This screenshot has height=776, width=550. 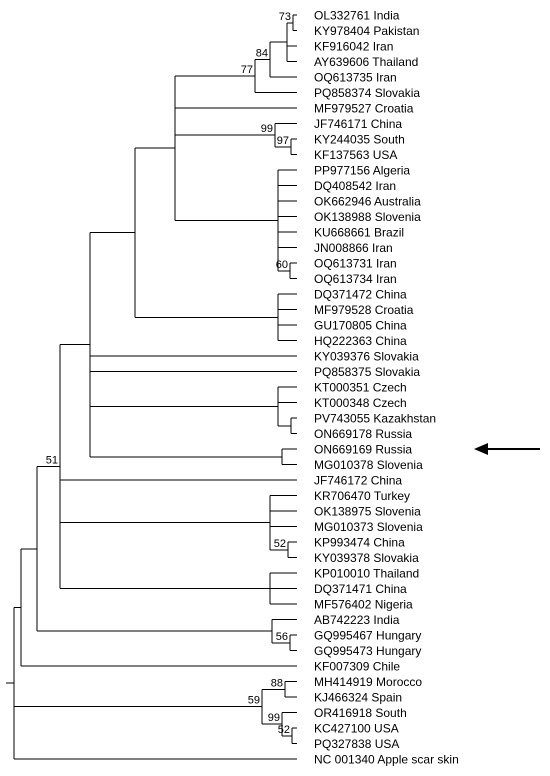 I want to click on leaf-label: GQ995473 Hungary, so click(x=367, y=651).